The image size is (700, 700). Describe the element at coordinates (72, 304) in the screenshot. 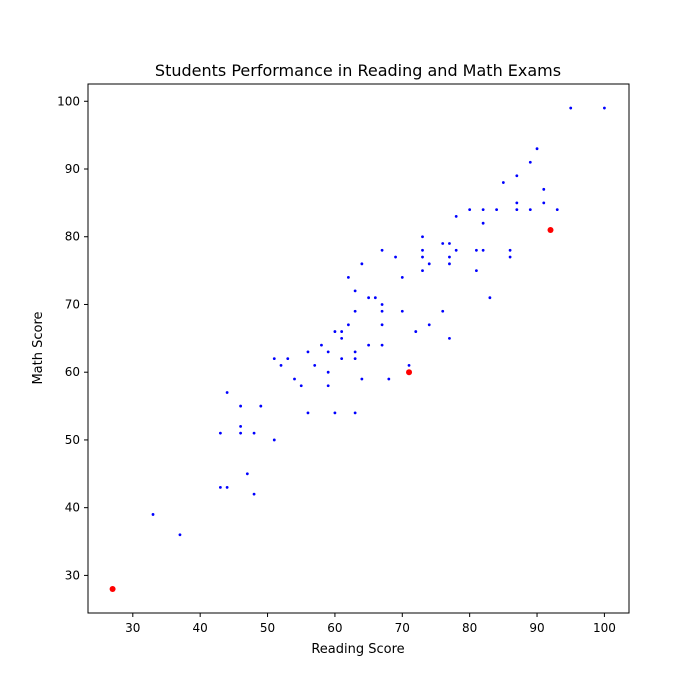

I see `y-tick-label: 70` at that location.